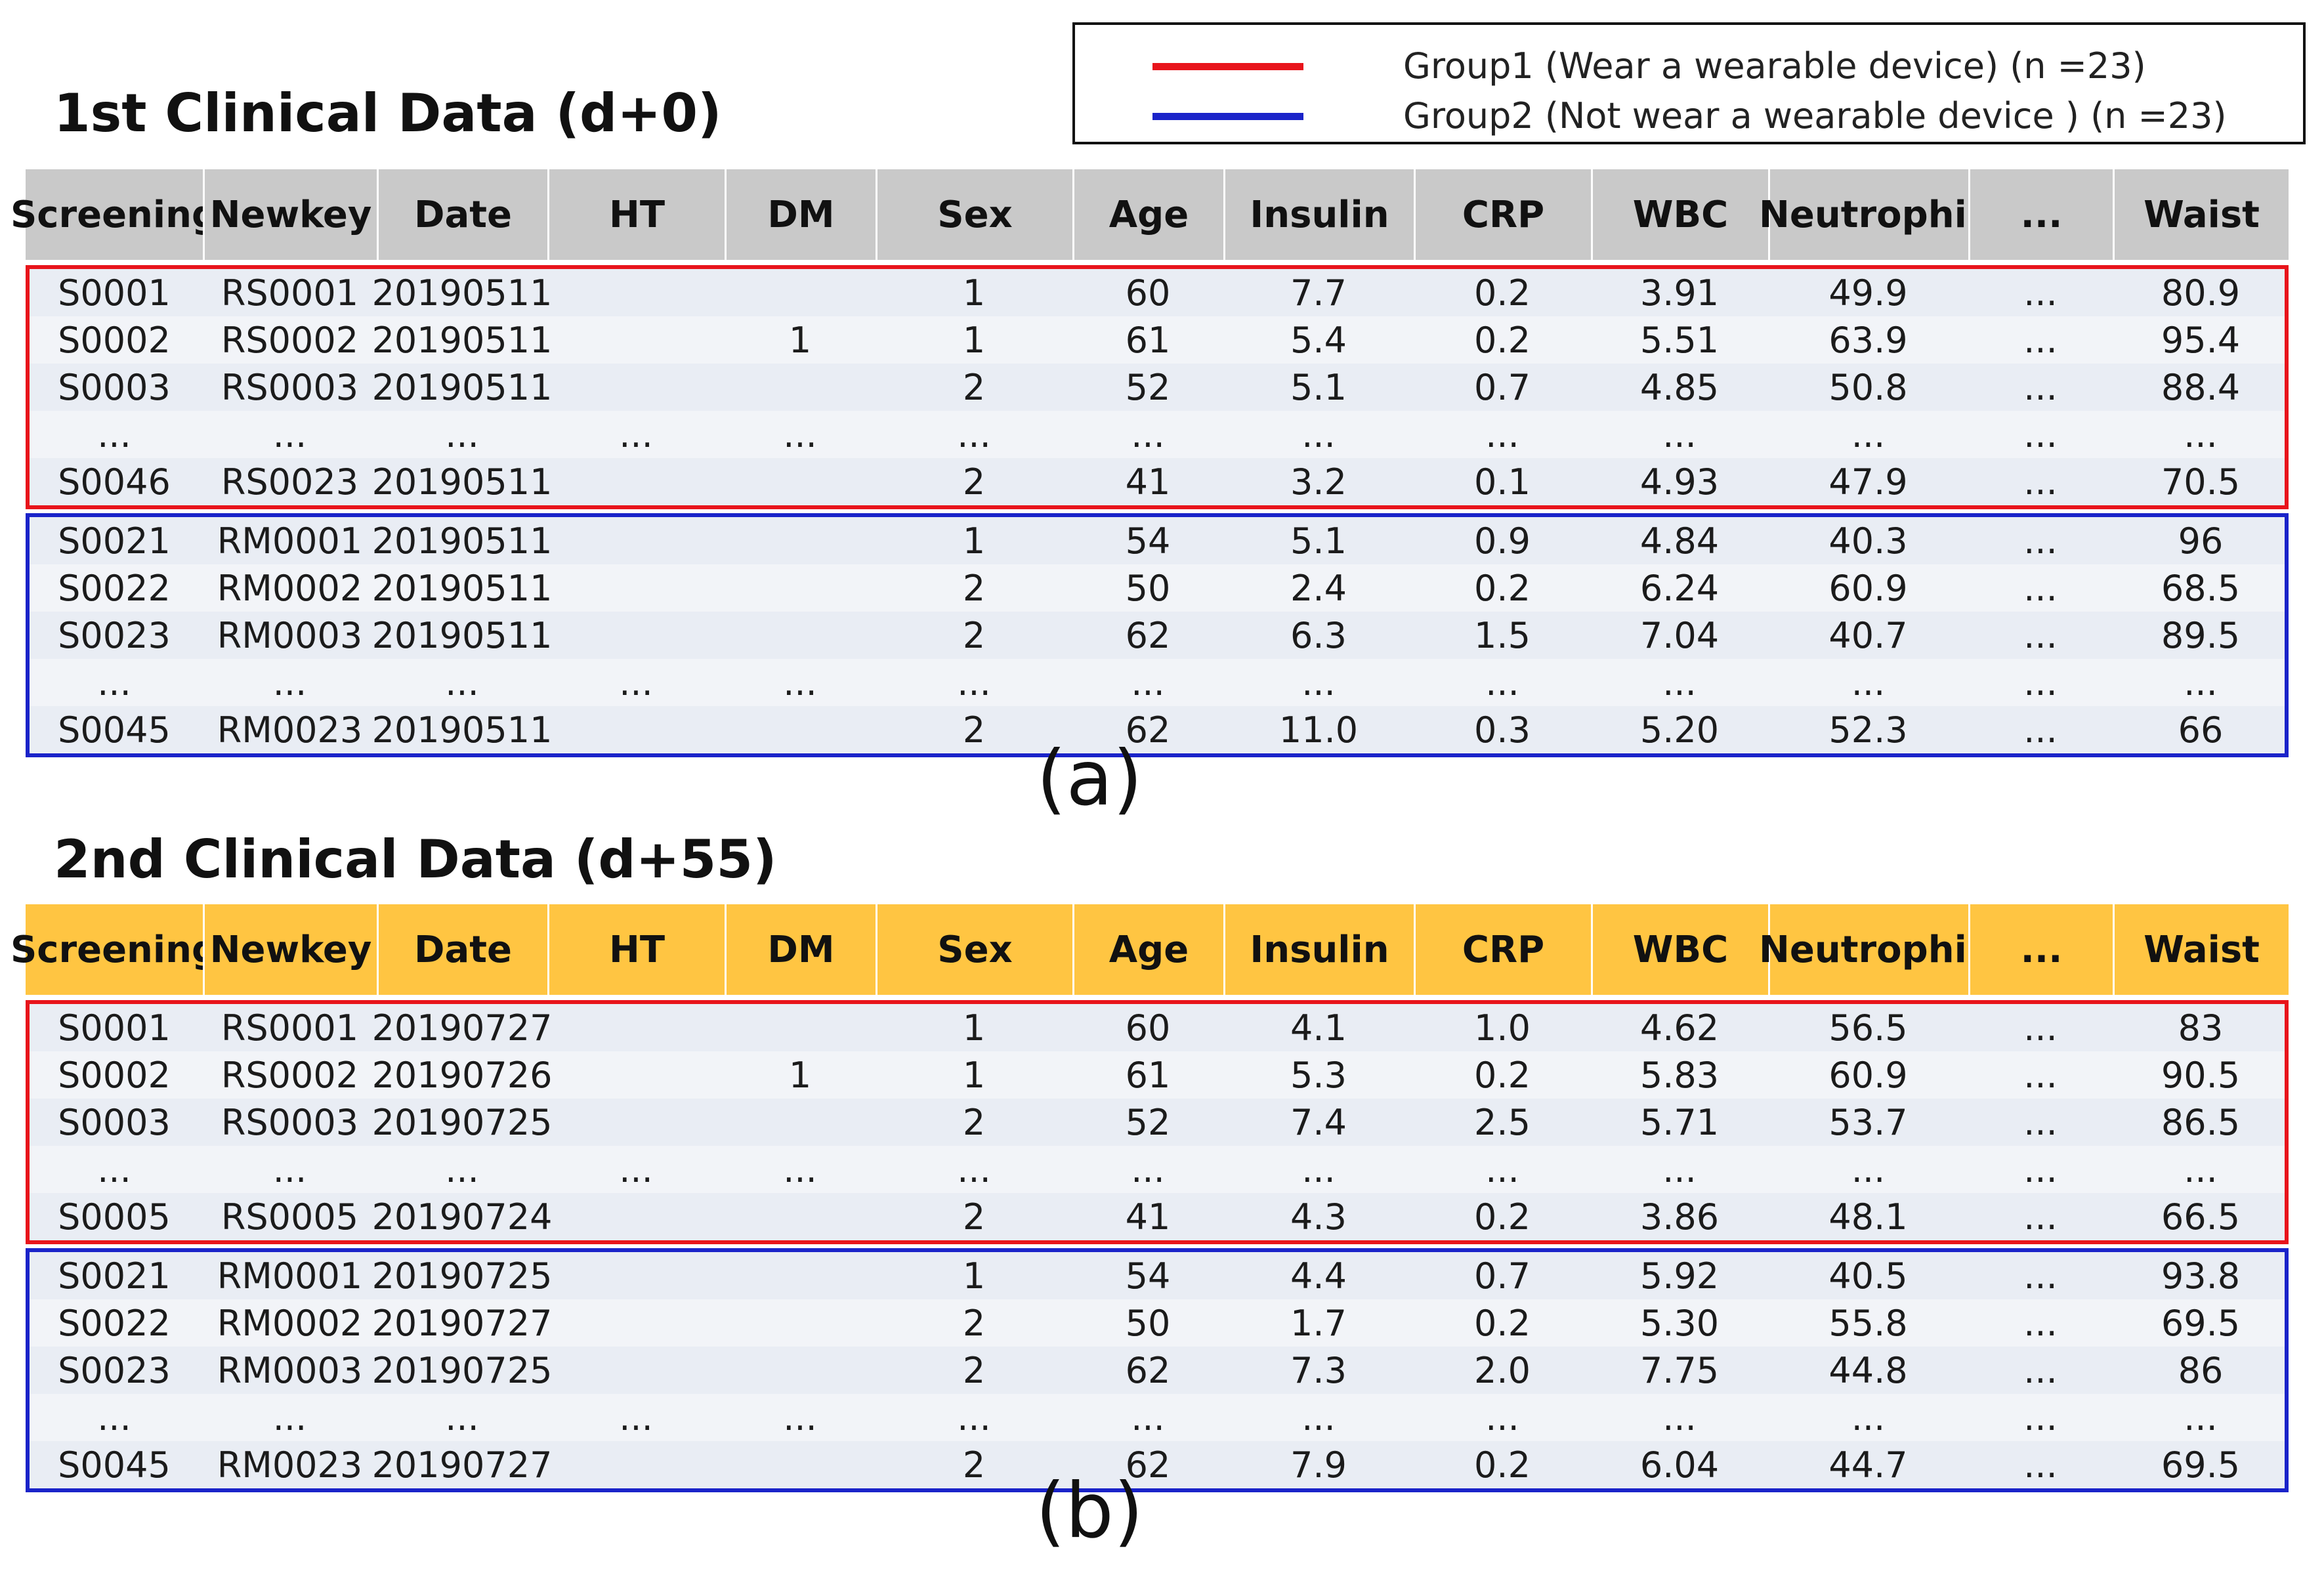 The width and height of the screenshot is (2324, 1573). I want to click on table-cell: 3.91, so click(1679, 293).